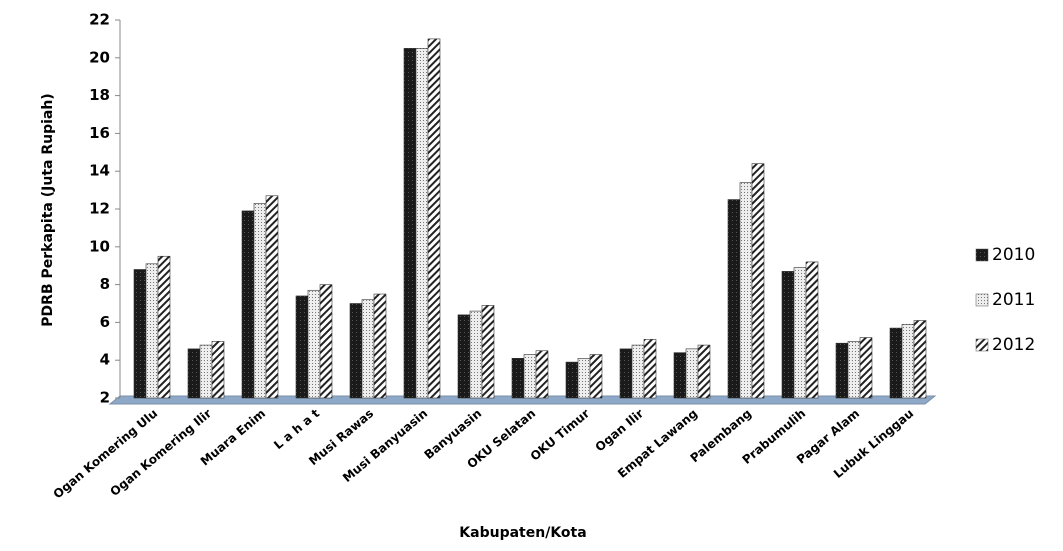  Describe the element at coordinates (105, 398) in the screenshot. I see `y-tick-label: 2` at that location.